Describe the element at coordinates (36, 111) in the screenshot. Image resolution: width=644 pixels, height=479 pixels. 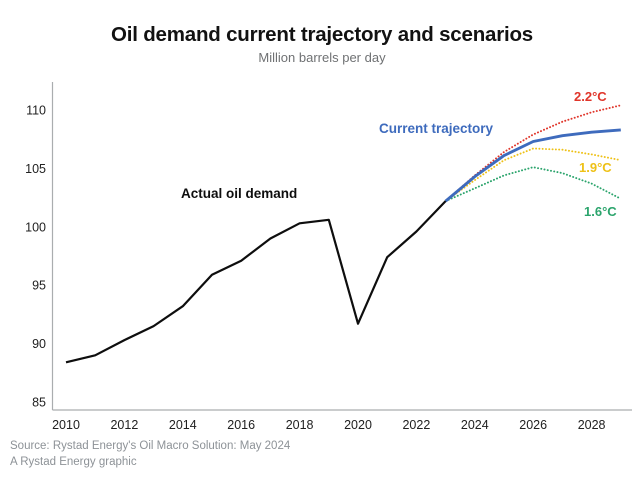
I see `y-tick-label: 110` at that location.